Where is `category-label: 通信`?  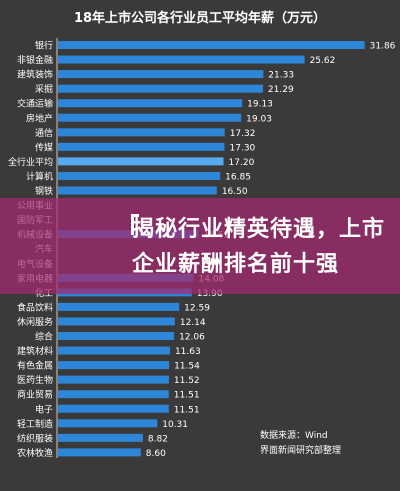 category-label: 通信 is located at coordinates (44, 133).